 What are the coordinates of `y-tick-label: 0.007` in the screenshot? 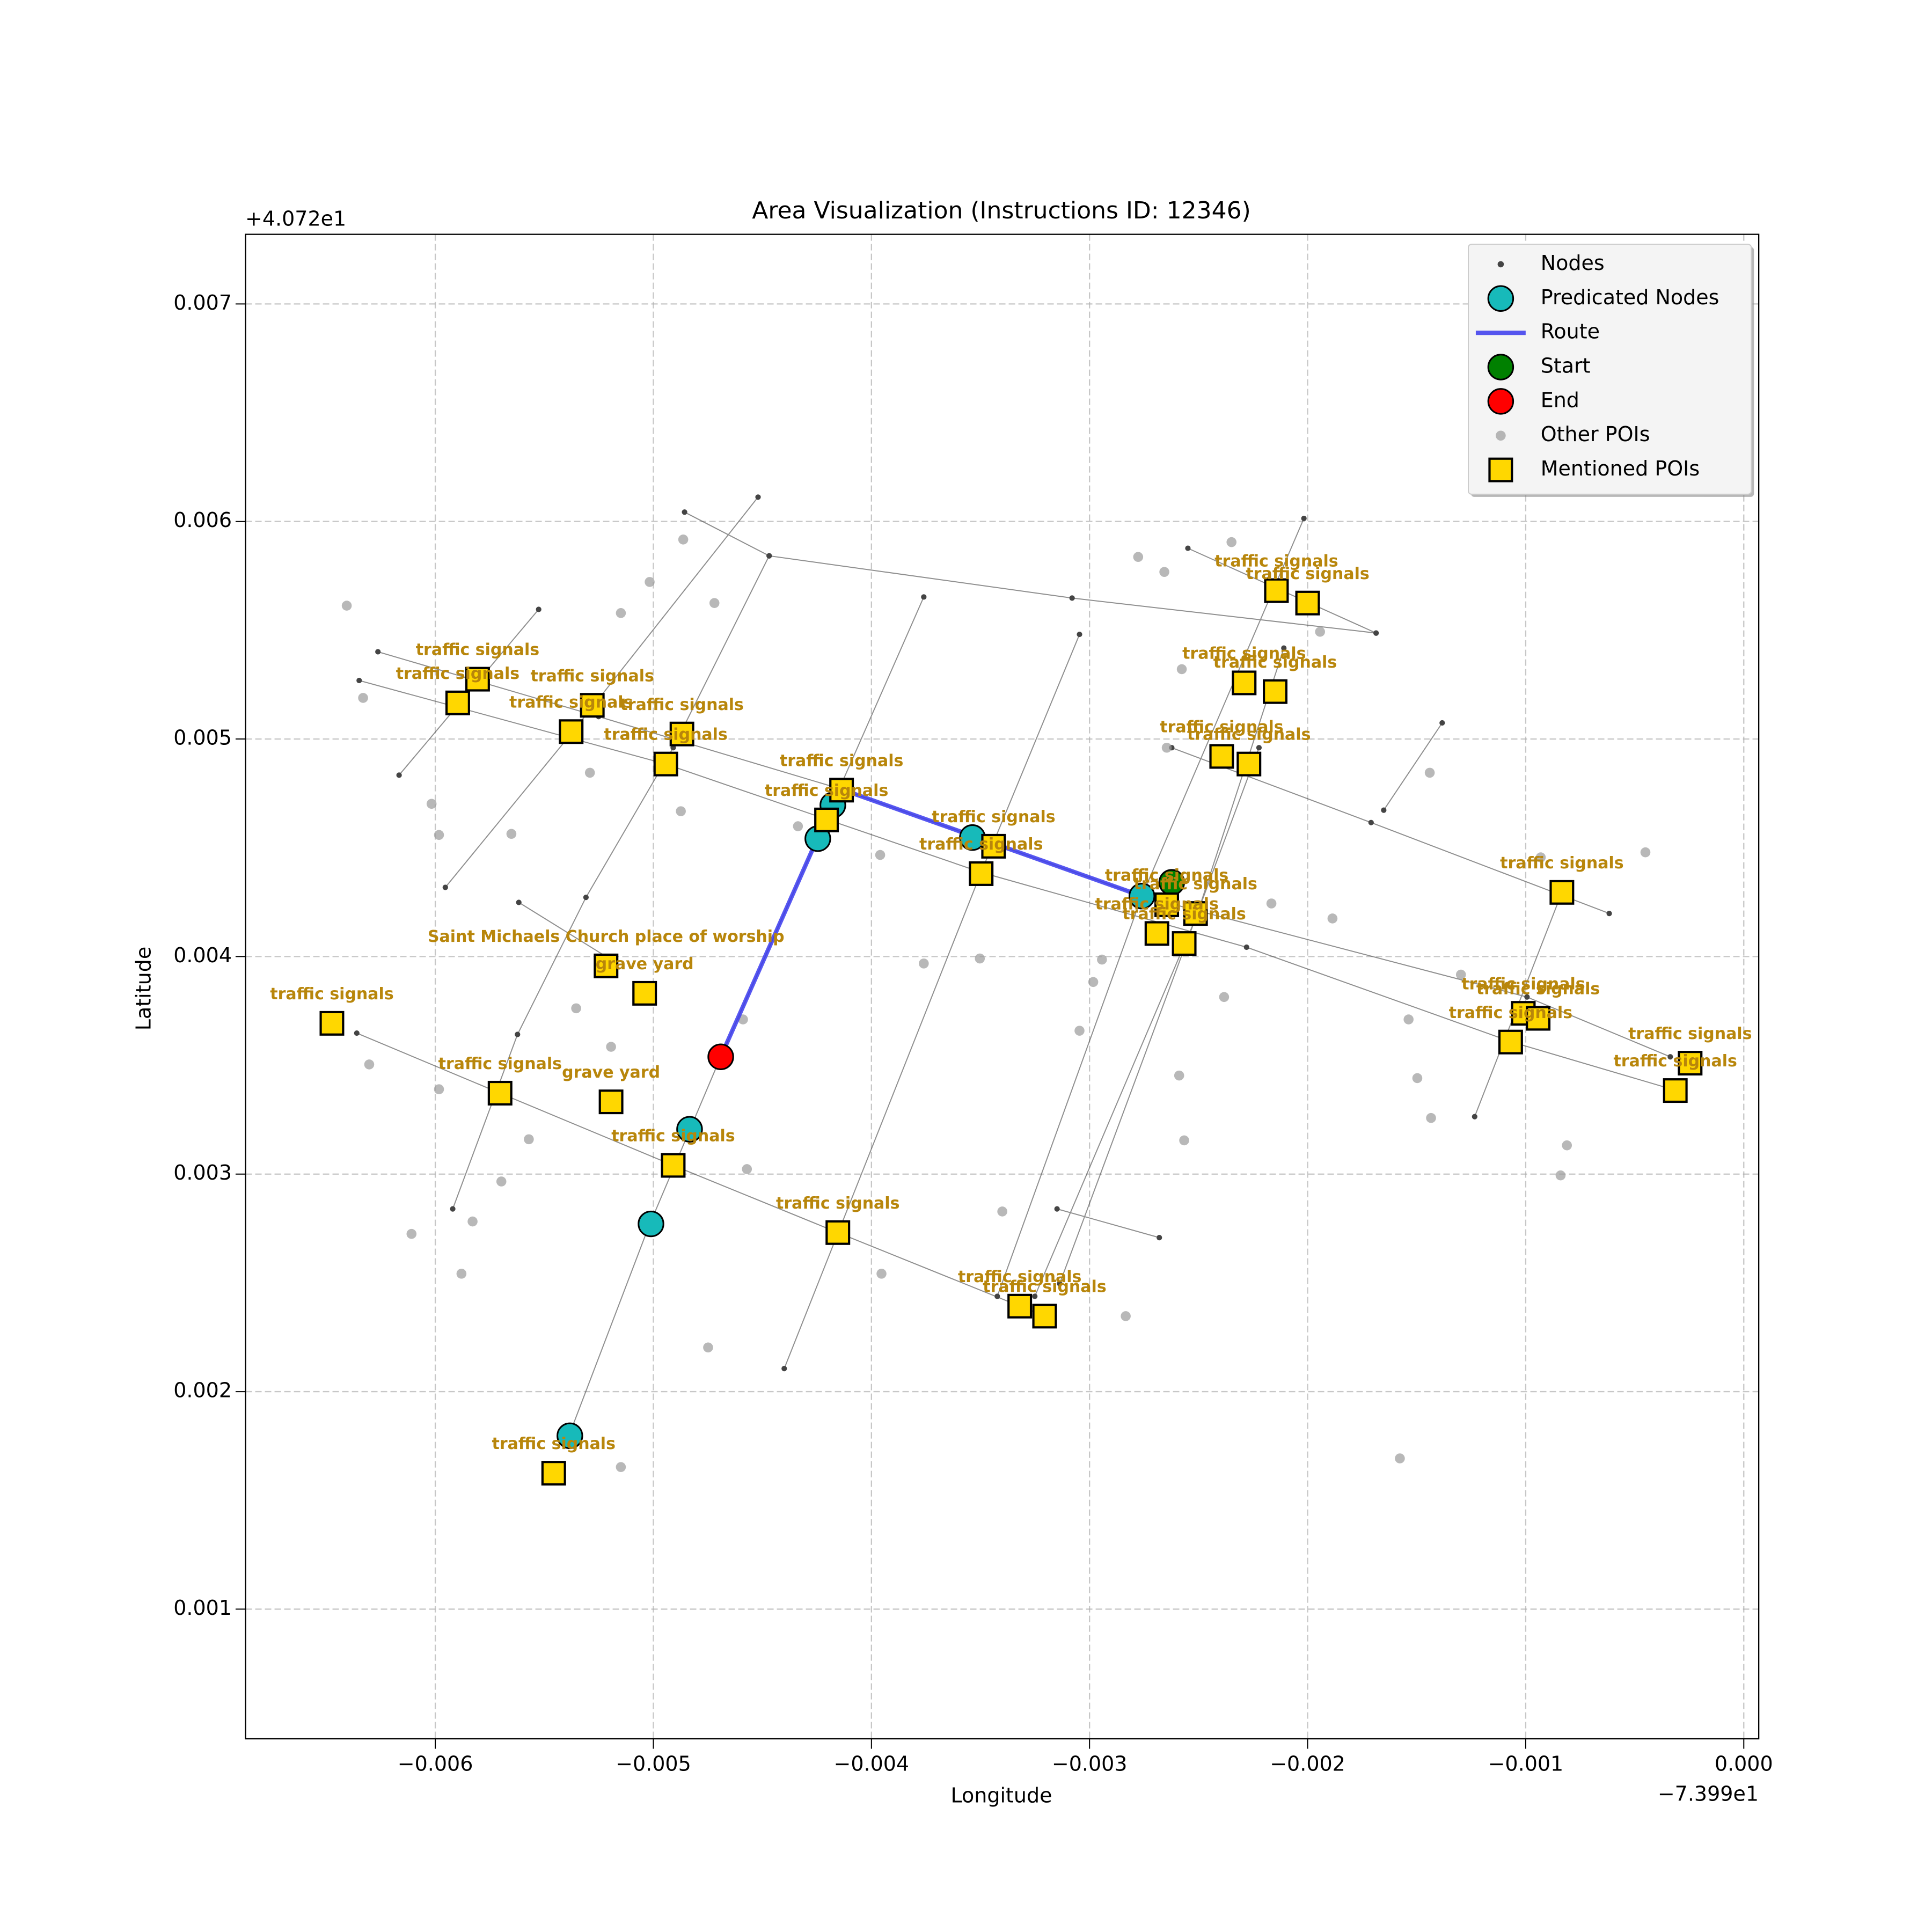 It's located at (202, 302).